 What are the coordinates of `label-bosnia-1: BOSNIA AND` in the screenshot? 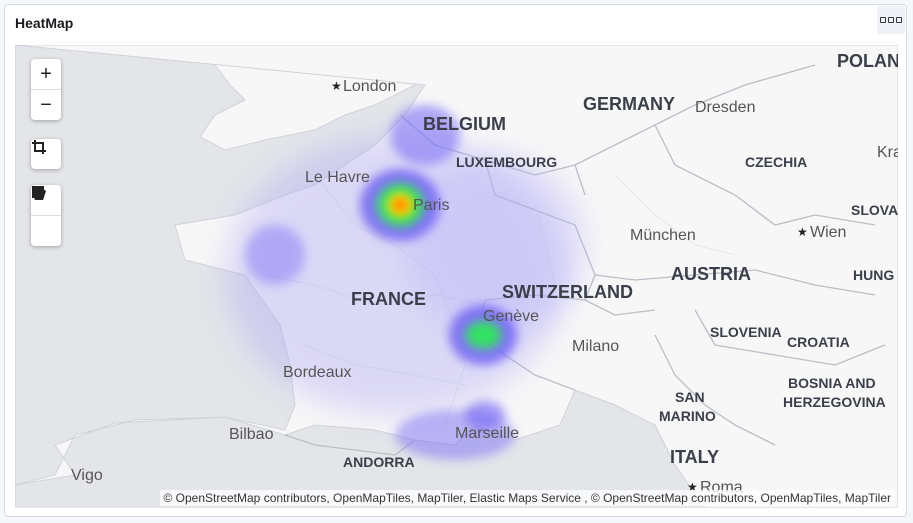 It's located at (832, 383).